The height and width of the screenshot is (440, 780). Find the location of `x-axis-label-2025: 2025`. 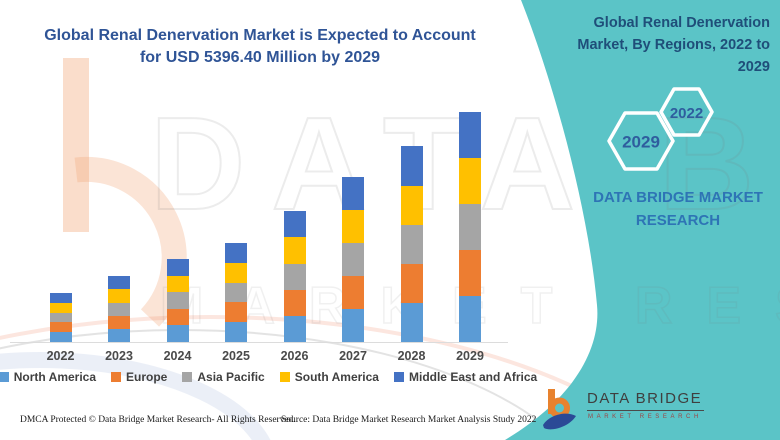

x-axis-label-2025: 2025 is located at coordinates (236, 356).